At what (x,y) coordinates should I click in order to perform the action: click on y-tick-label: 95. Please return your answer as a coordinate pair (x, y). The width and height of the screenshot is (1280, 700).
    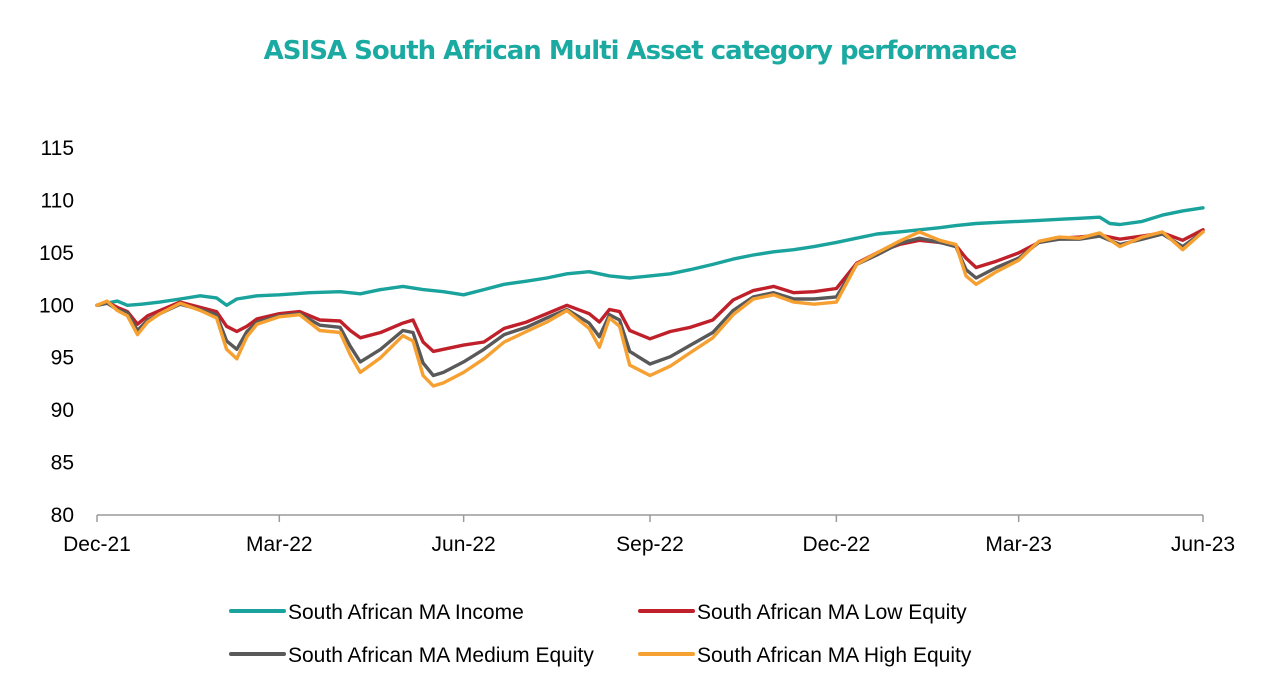
    Looking at the image, I should click on (62, 358).